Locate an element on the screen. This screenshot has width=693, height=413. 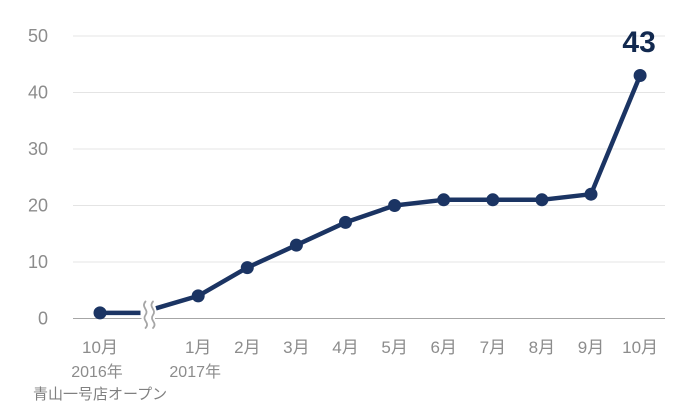
x-axis-month-label: 6月 is located at coordinates (443, 347).